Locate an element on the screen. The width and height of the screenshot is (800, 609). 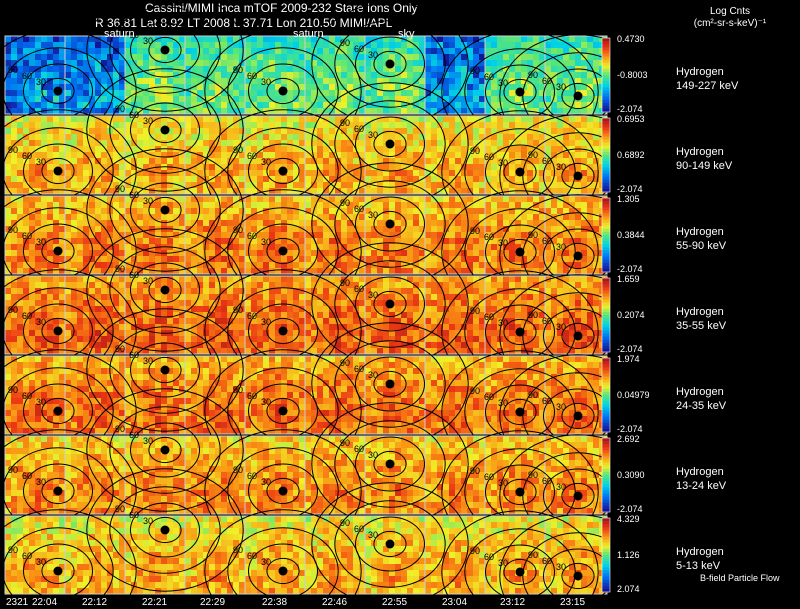
contour-label: 90 is located at coordinates (120, 189).